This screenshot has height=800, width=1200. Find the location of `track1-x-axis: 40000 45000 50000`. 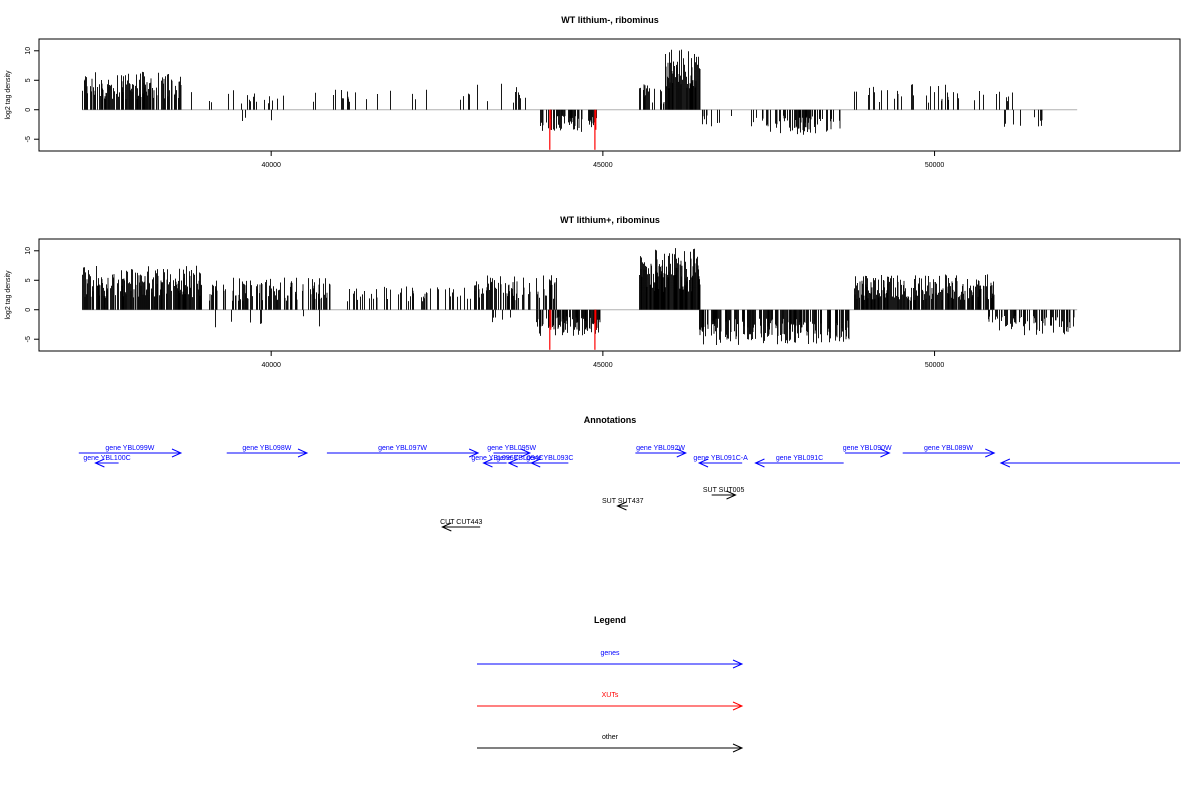

track1-x-axis: 40000 45000 50000 is located at coordinates (602, 160).